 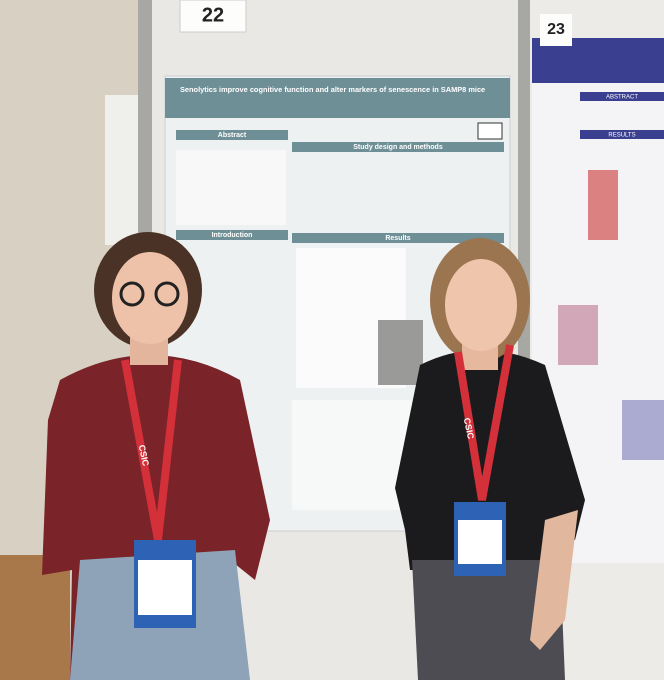 I want to click on poster-header, so click(x=337, y=98).